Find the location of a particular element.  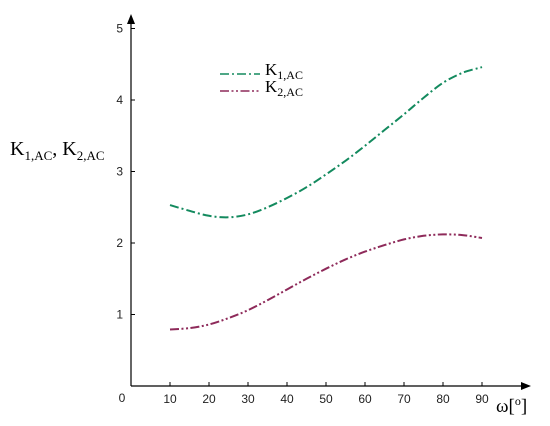

y-axis-arrow is located at coordinates (131, 19).